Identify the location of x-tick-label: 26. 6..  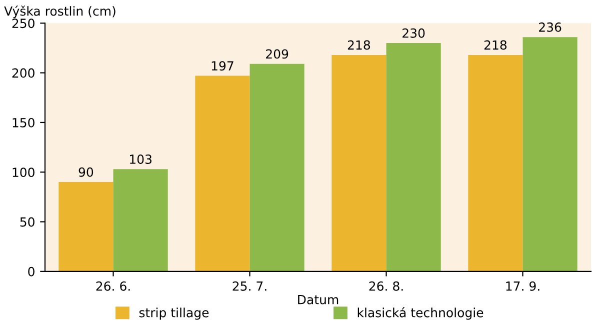
(113, 286).